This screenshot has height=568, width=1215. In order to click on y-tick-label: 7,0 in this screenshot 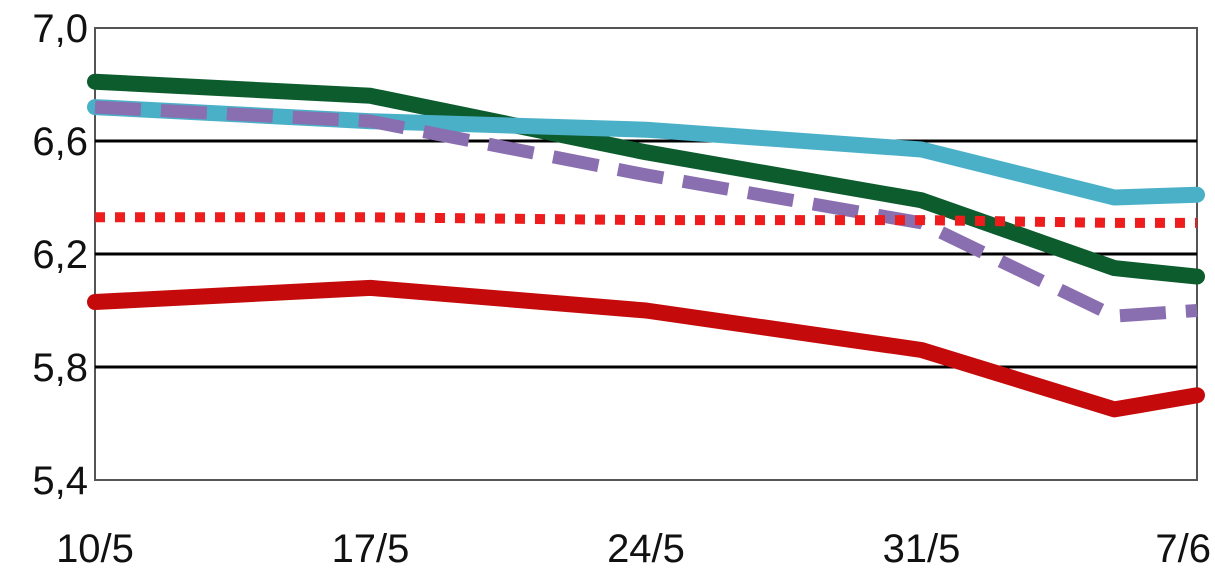, I will do `click(60, 29)`.